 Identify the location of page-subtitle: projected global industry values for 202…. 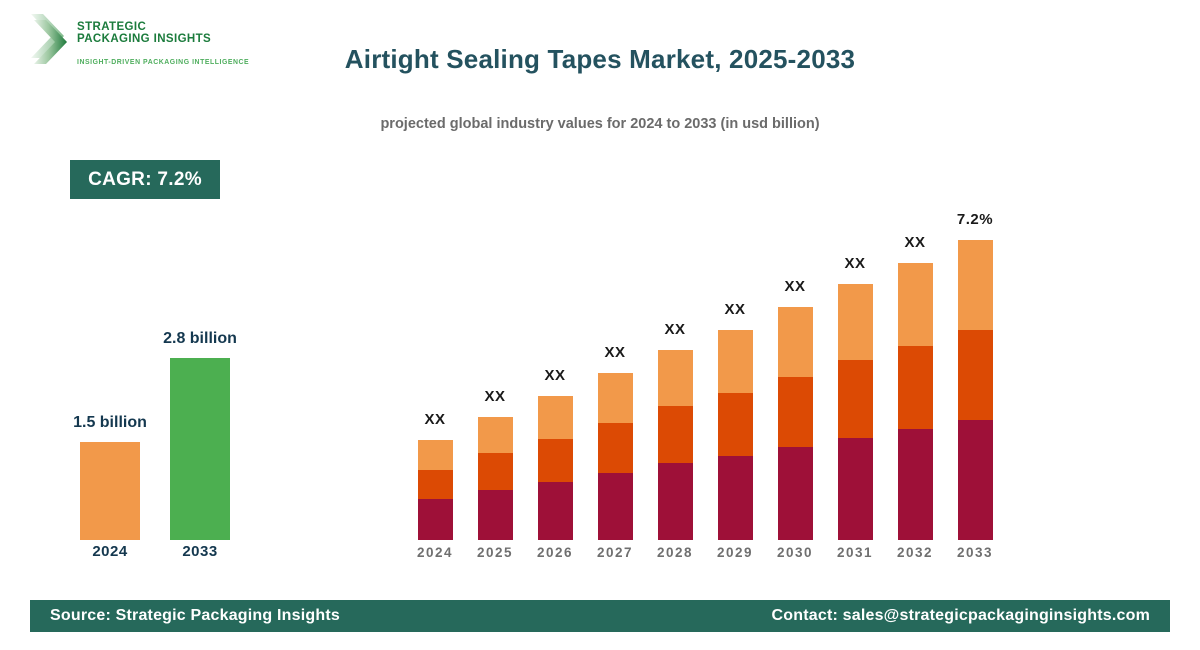
(600, 124).